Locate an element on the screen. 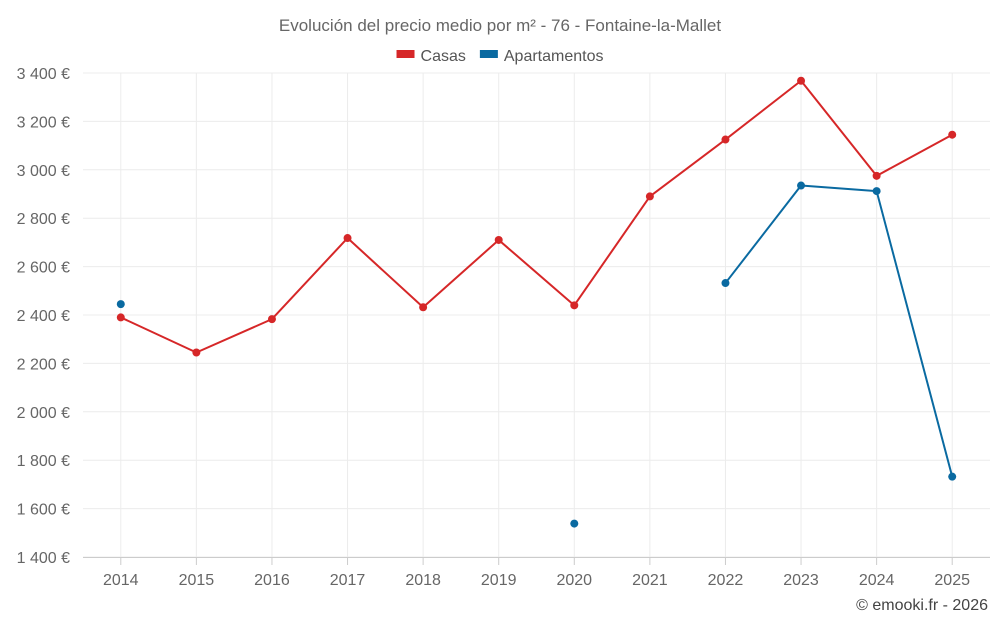 The image size is (1000, 625). x-tick-label: 2017 is located at coordinates (348, 580).